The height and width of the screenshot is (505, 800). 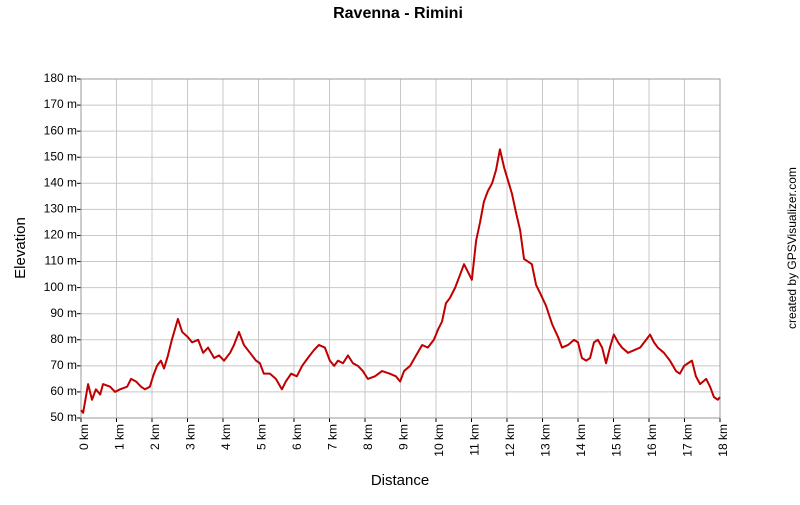 What do you see at coordinates (63, 365) in the screenshot?
I see `y-tick-label: 70 m` at bounding box center [63, 365].